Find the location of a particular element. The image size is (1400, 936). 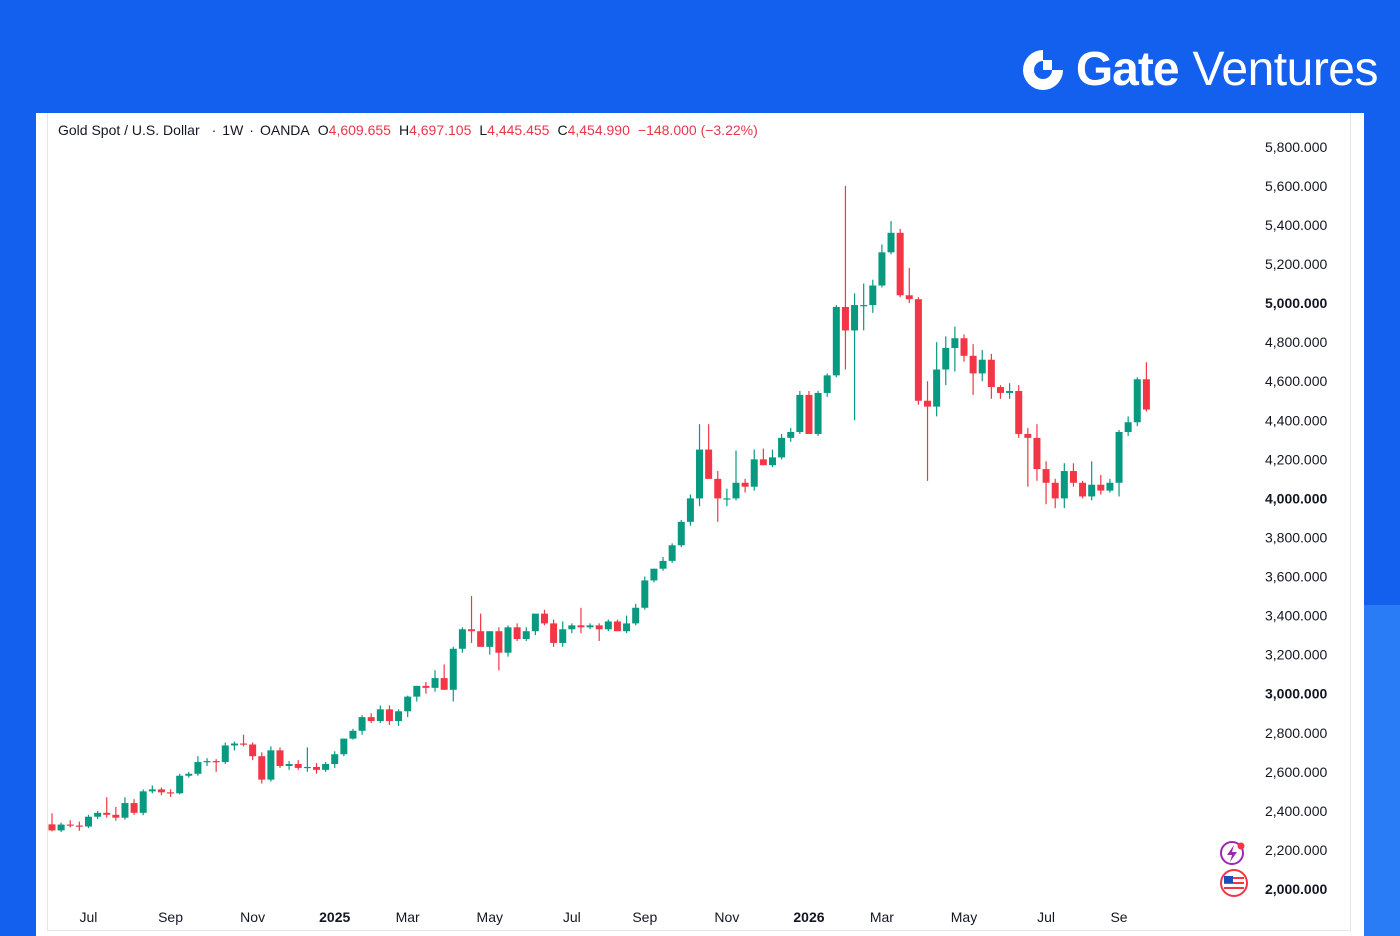

high-value: 4,697.105 is located at coordinates (440, 130).